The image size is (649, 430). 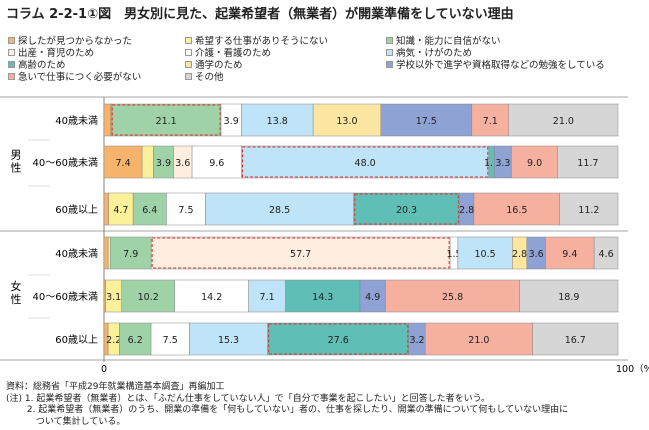 What do you see at coordinates (66, 421) in the screenshot?
I see `note-2-cont: ついて集計している。` at bounding box center [66, 421].